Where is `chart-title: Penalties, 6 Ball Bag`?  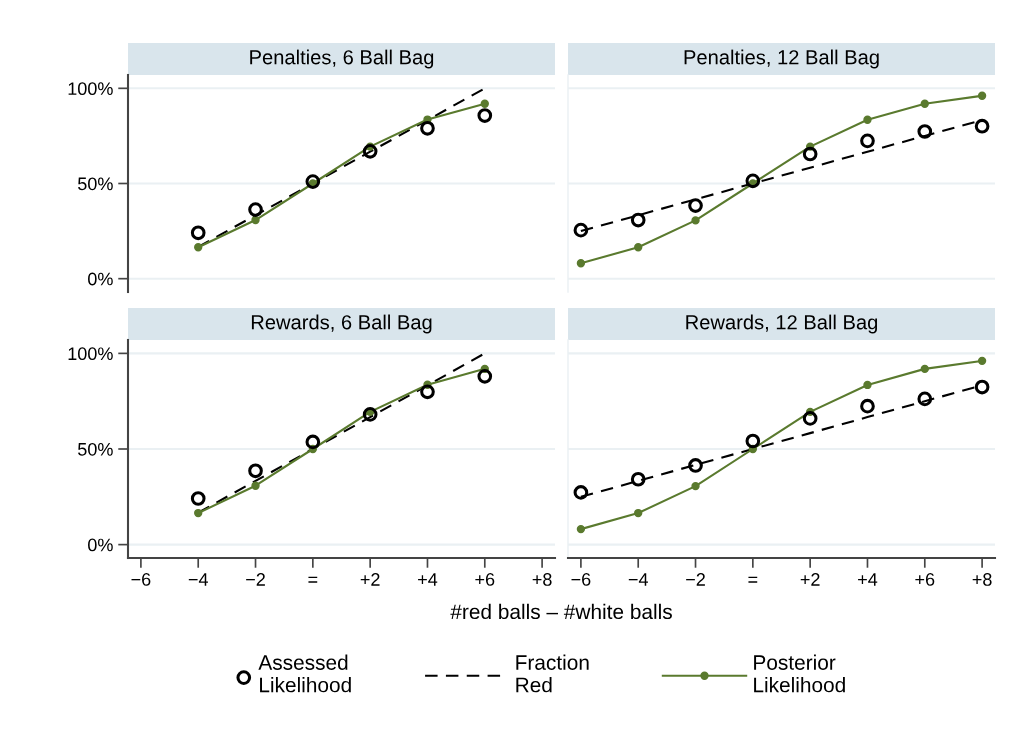
chart-title: Penalties, 6 Ball Bag is located at coordinates (342, 59).